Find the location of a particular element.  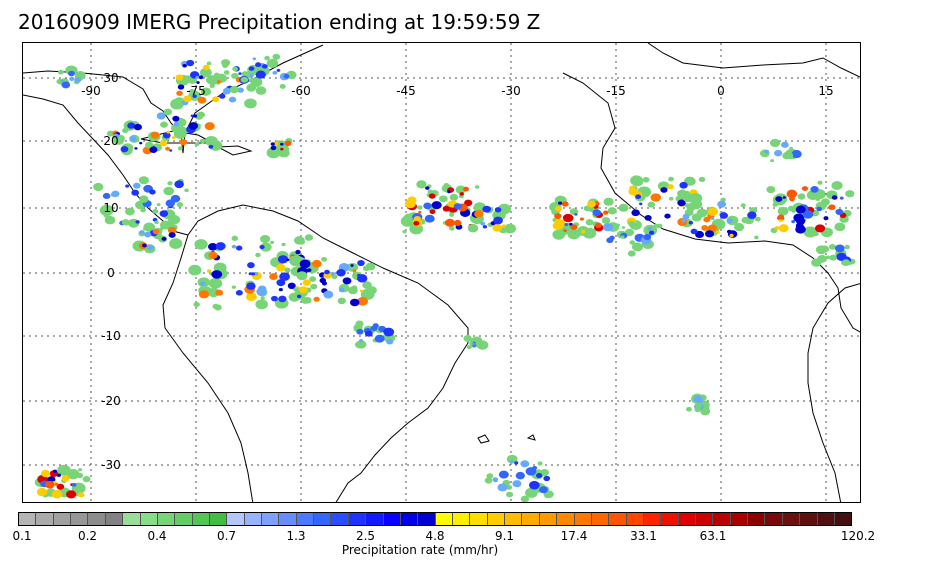

lon-label: -90 is located at coordinates (91, 91).